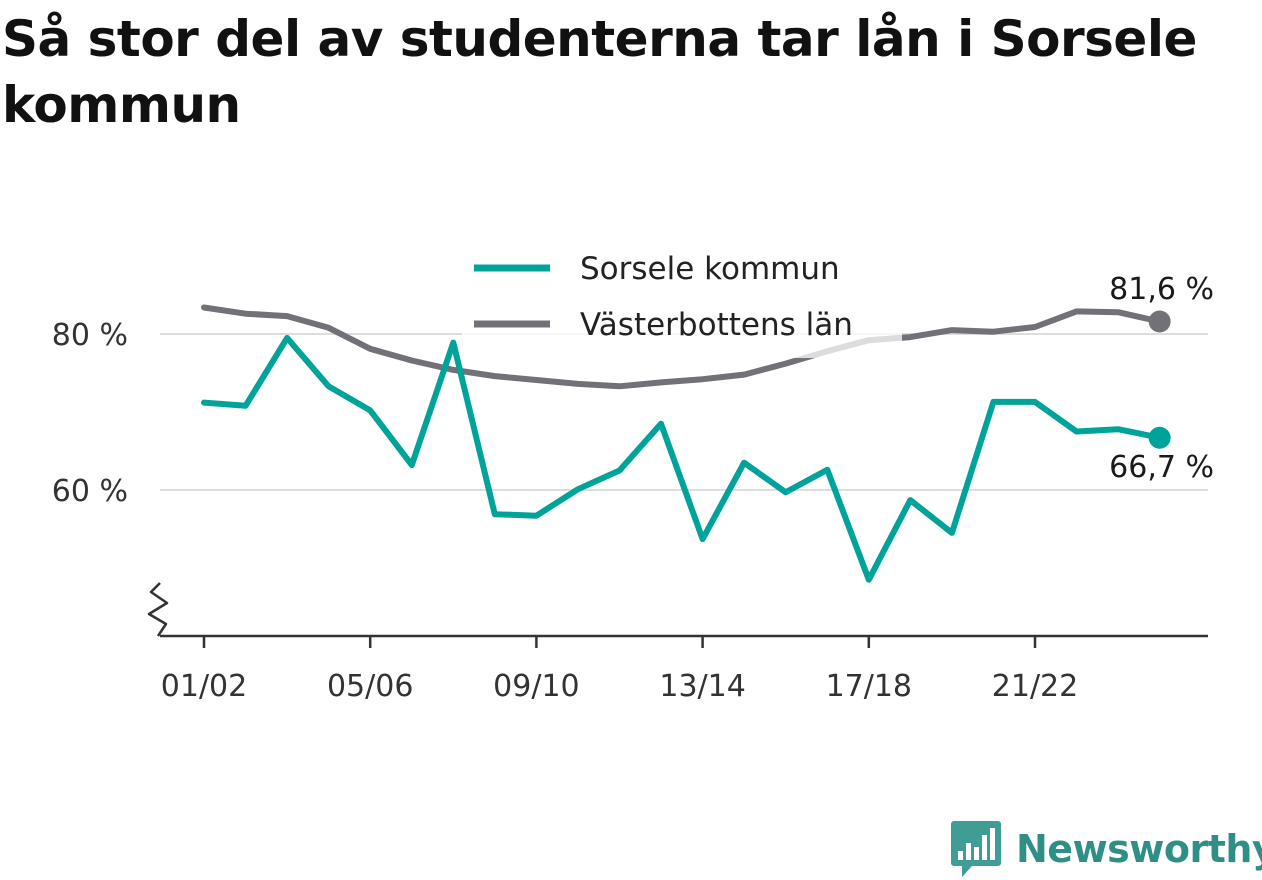  What do you see at coordinates (869, 686) in the screenshot?
I see `x-tick-label-17/18: 17/18` at bounding box center [869, 686].